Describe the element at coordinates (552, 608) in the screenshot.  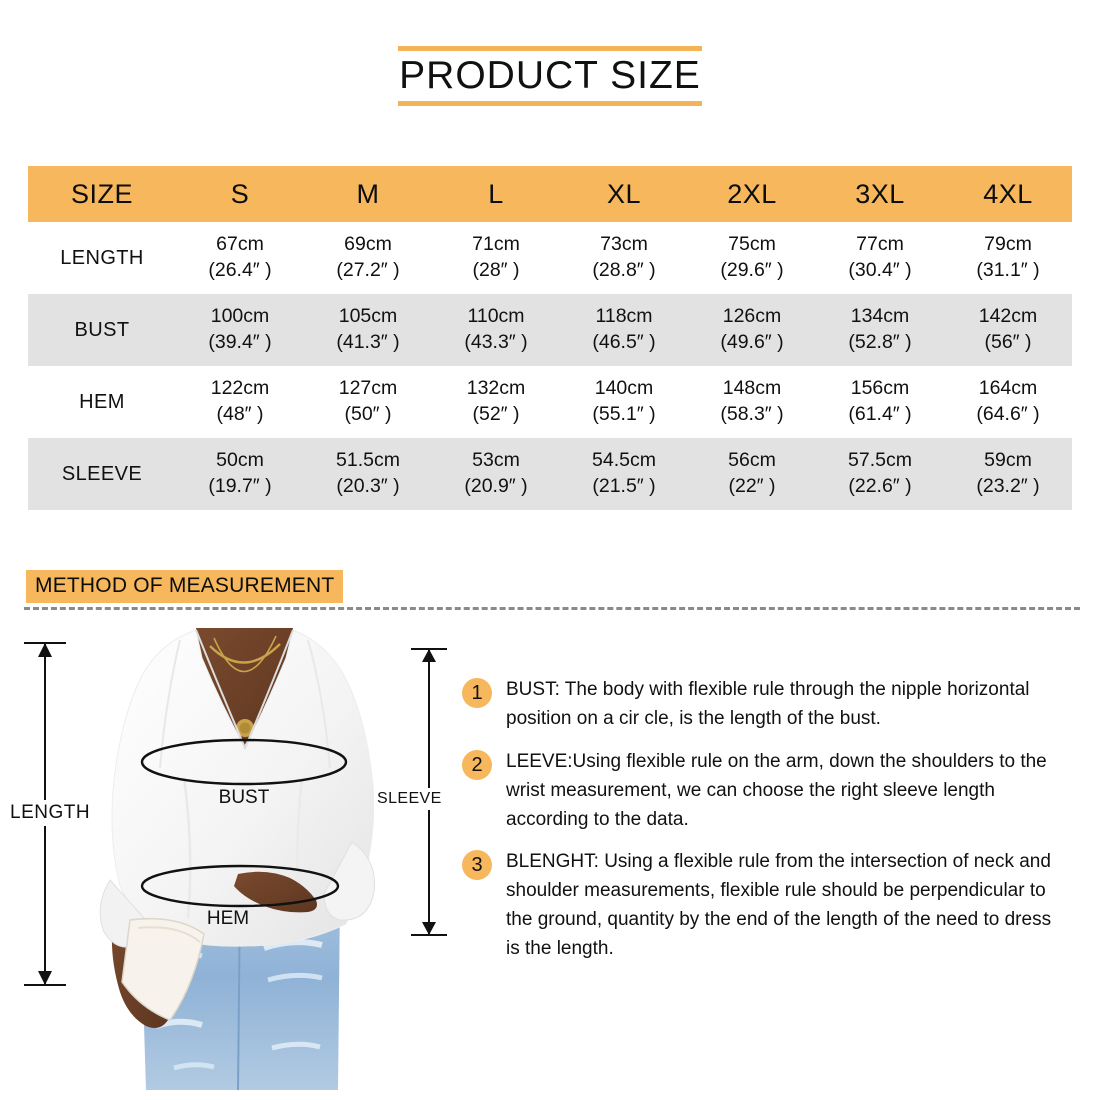
I see `section-divider` at that location.